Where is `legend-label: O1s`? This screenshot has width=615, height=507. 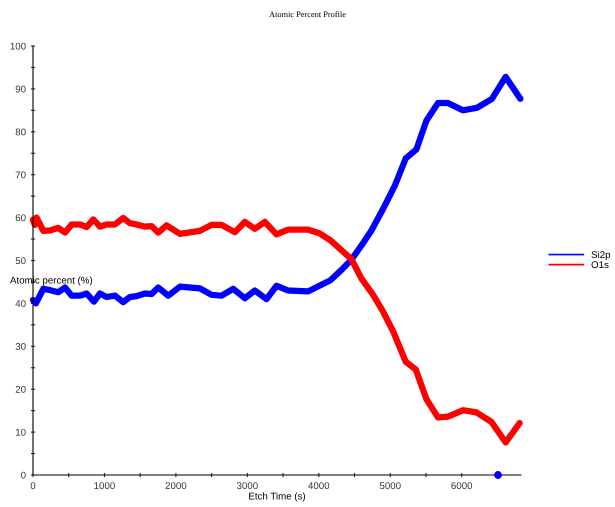
legend-label: O1s is located at coordinates (600, 264).